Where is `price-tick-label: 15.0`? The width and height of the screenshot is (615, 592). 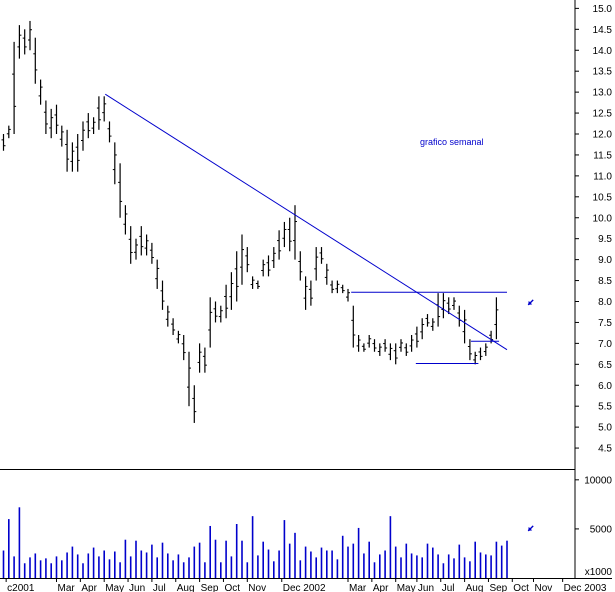
price-tick-label: 15.0 is located at coordinates (603, 9).